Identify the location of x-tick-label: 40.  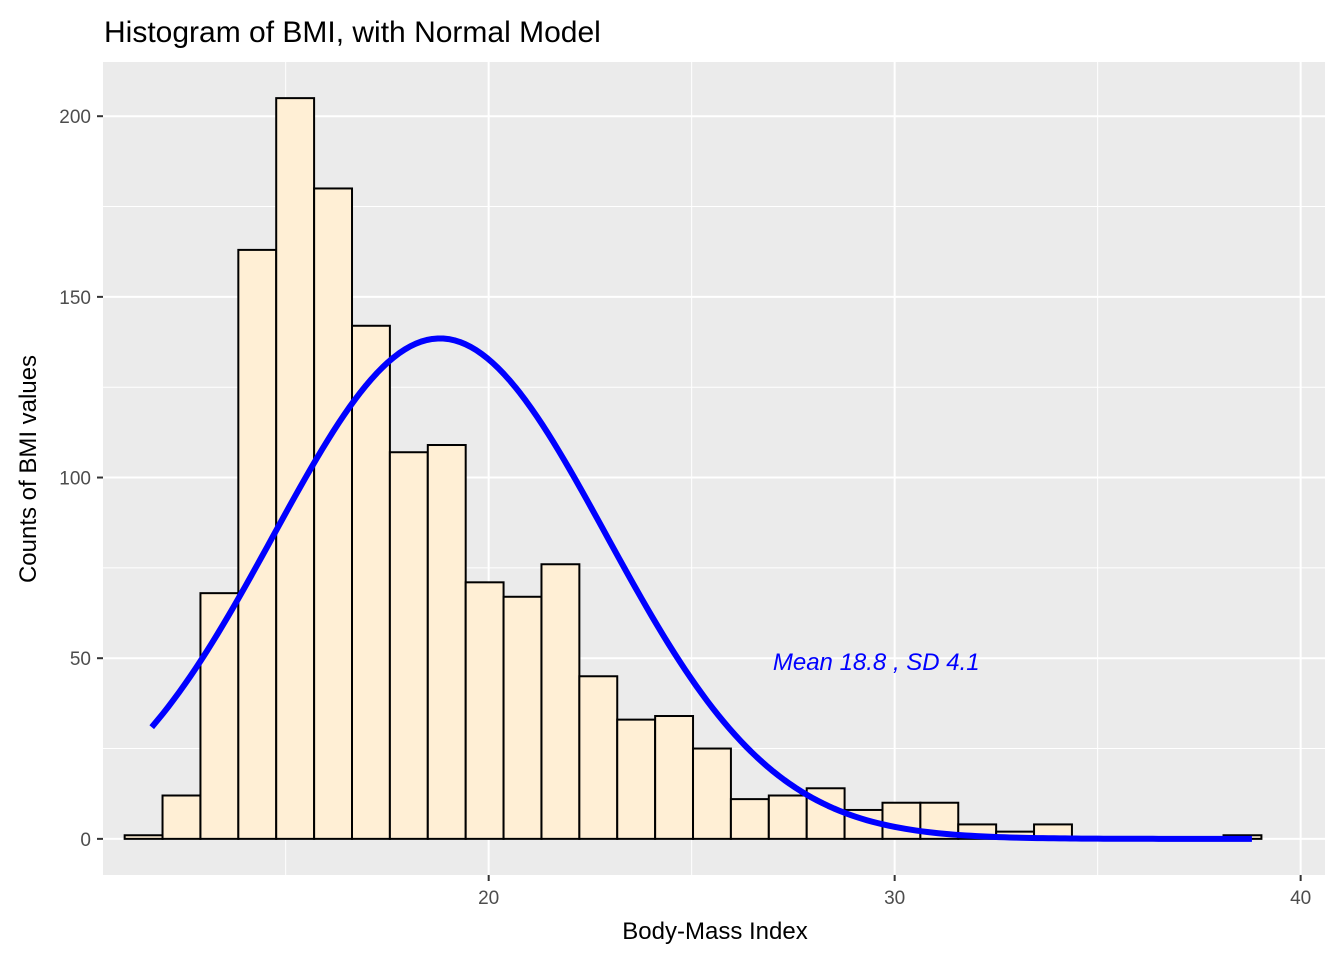
(1300, 898).